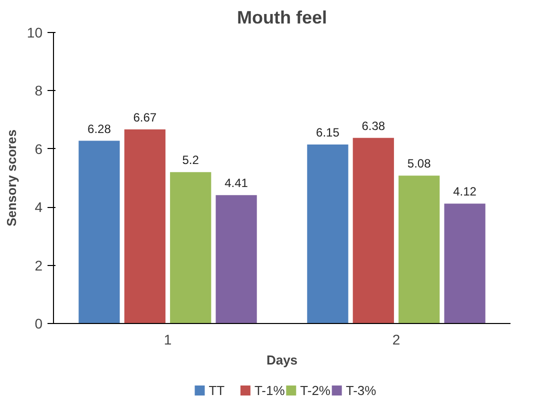 The width and height of the screenshot is (534, 416). What do you see at coordinates (100, 129) in the screenshot?
I see `data-label: 6.28` at bounding box center [100, 129].